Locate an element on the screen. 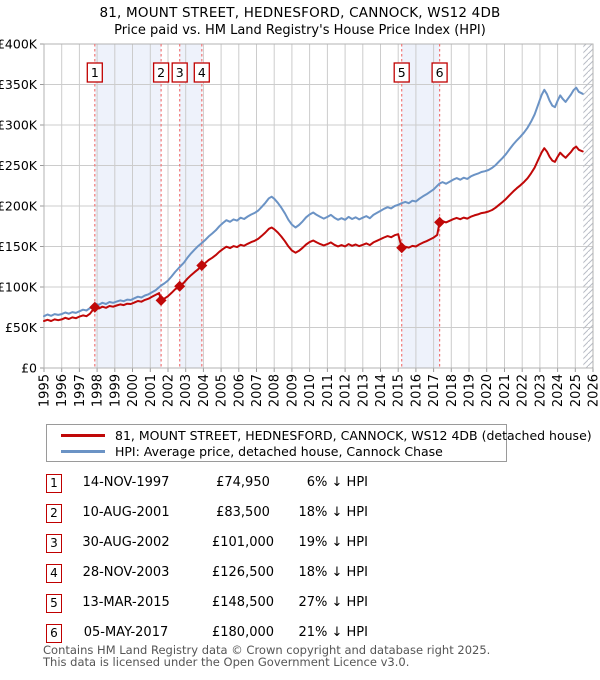  x-axis-tick-label: 2024 is located at coordinates (558, 390).